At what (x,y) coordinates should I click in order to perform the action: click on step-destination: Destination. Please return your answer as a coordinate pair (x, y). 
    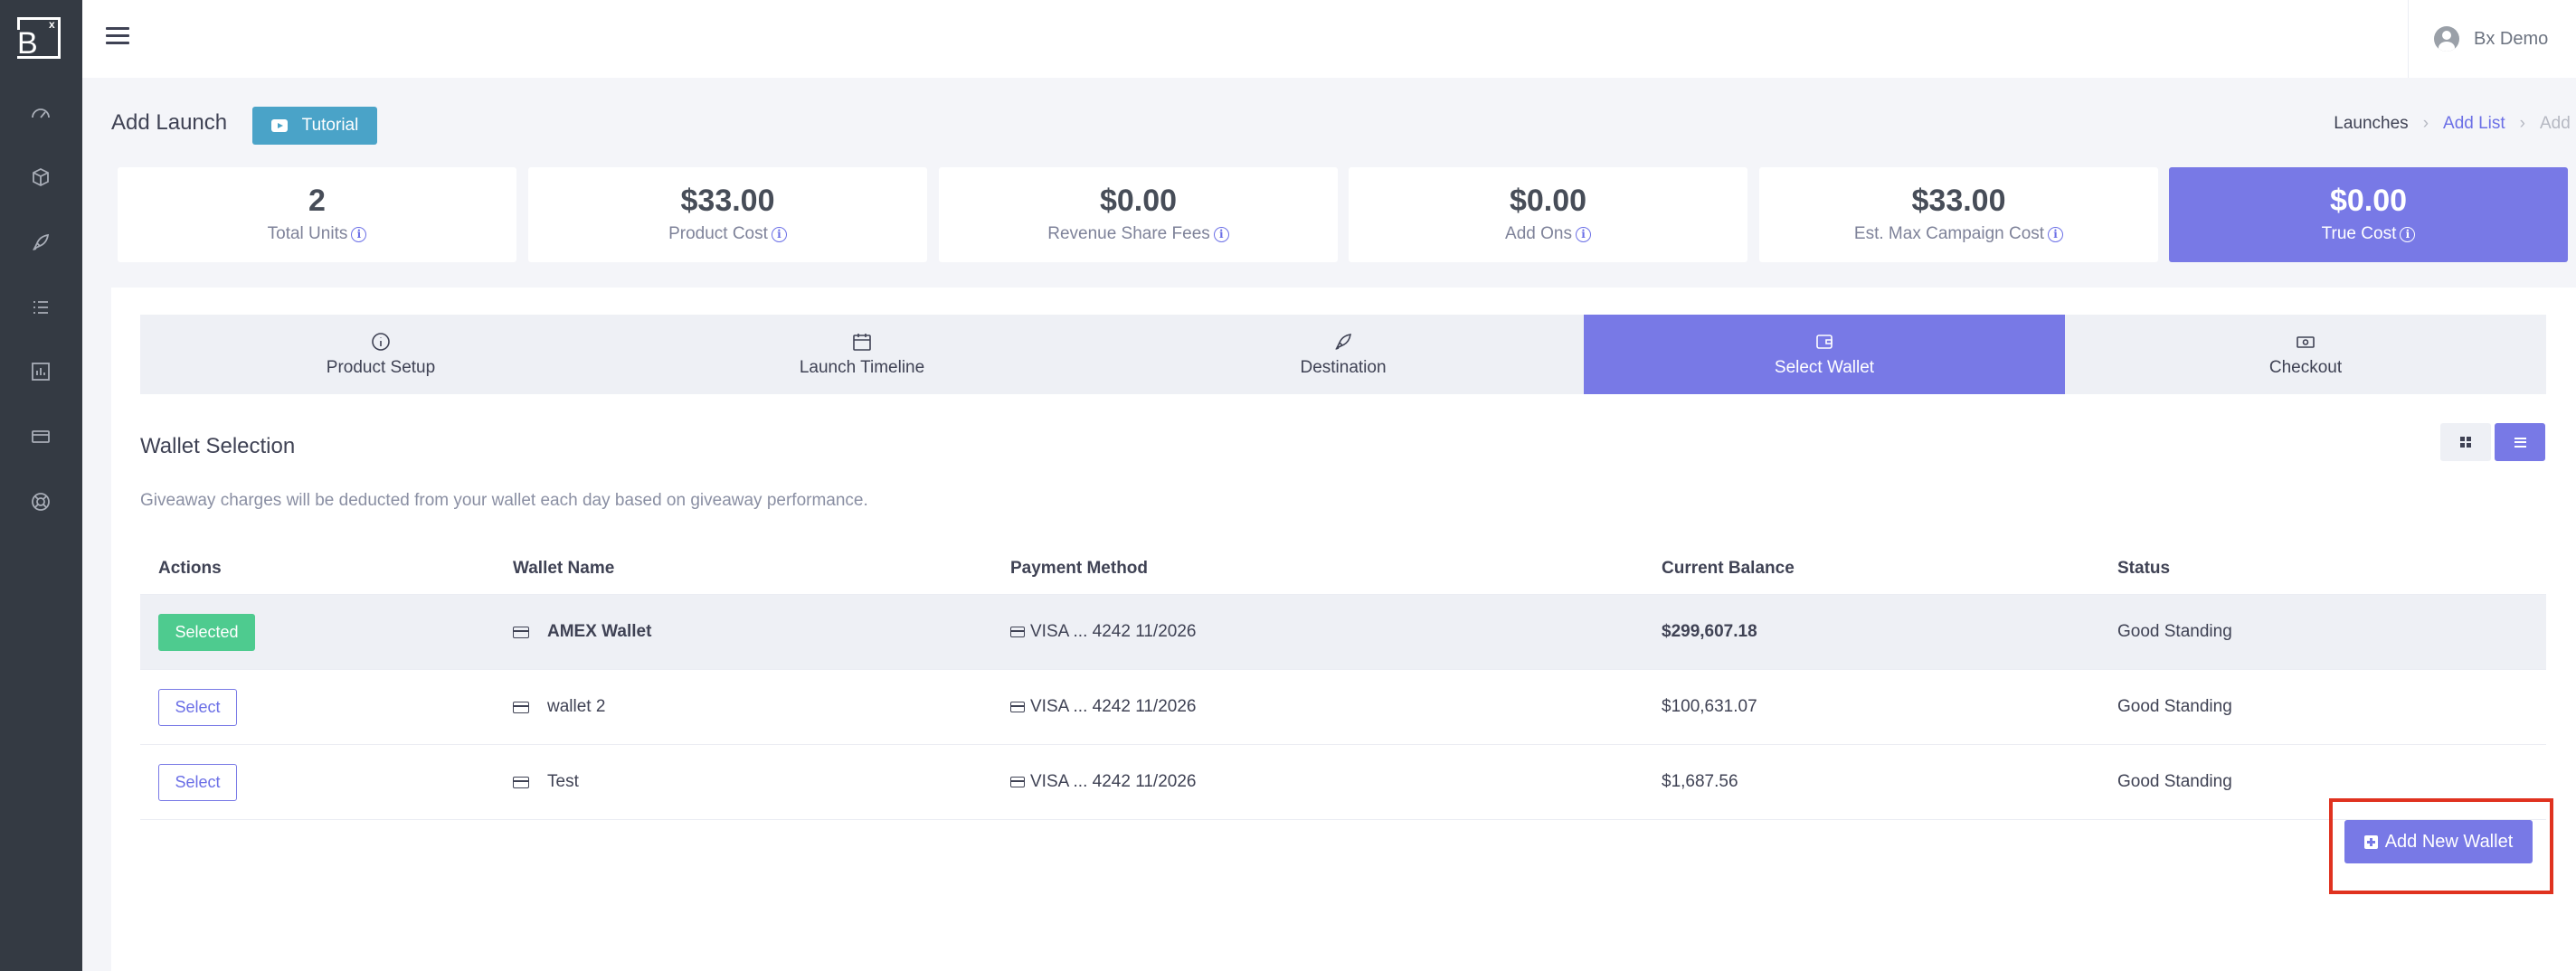
    Looking at the image, I should click on (1343, 354).